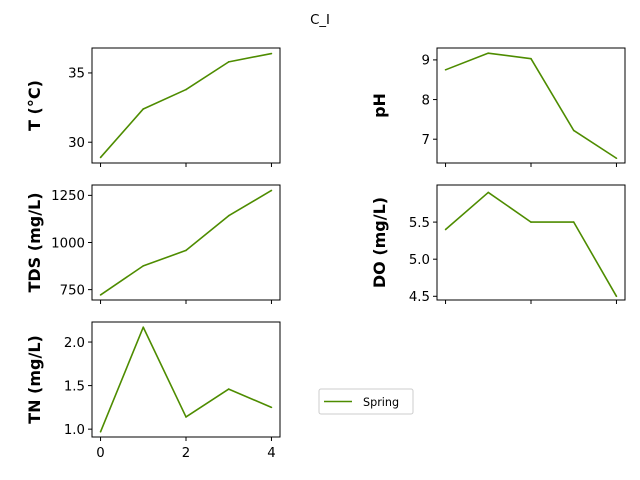 Image resolution: width=640 pixels, height=480 pixels. I want to click on y-tick-label: 4.5, so click(419, 297).